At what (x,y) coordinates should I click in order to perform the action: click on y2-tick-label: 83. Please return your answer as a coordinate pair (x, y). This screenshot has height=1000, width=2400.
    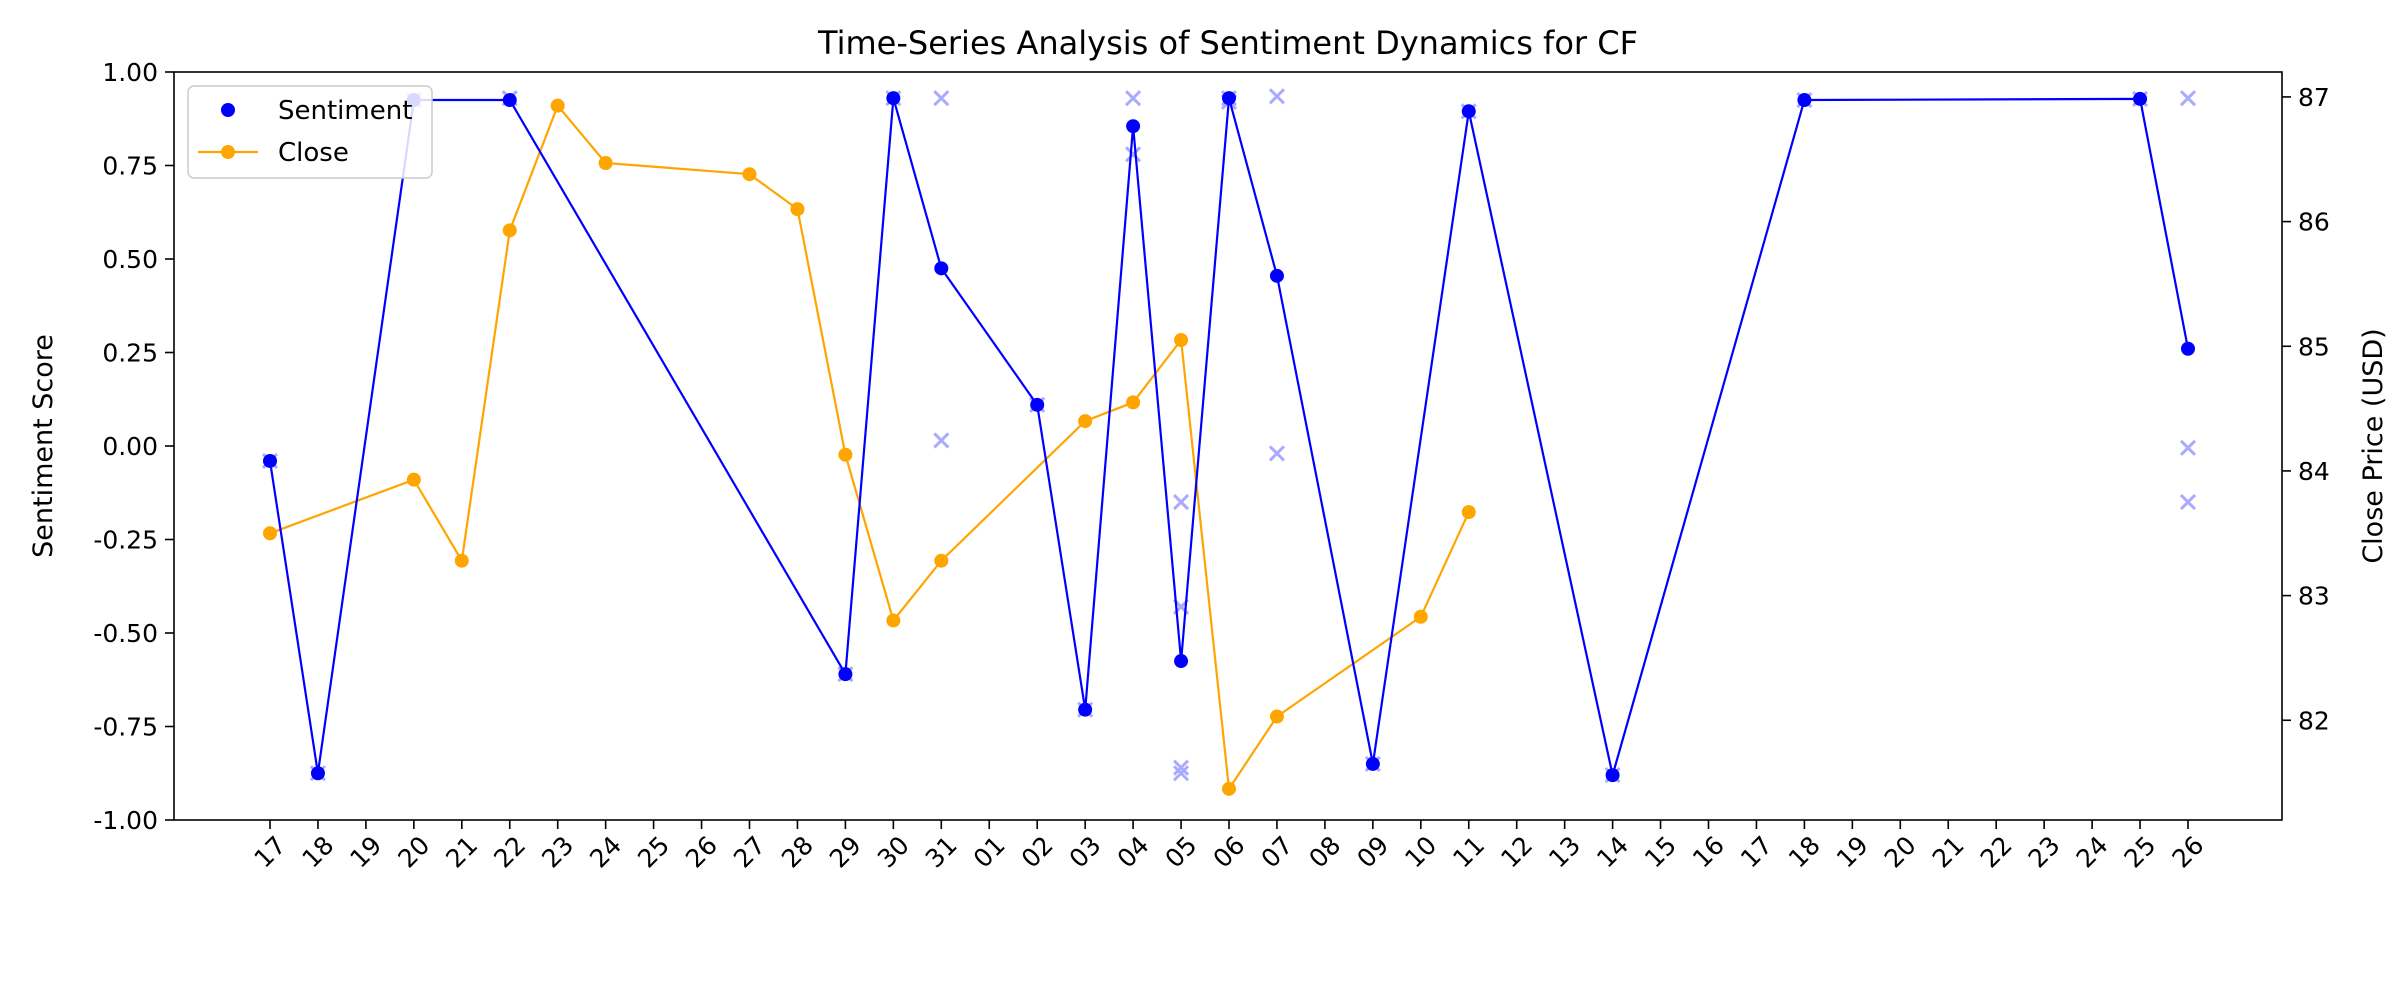
    Looking at the image, I should click on (2314, 596).